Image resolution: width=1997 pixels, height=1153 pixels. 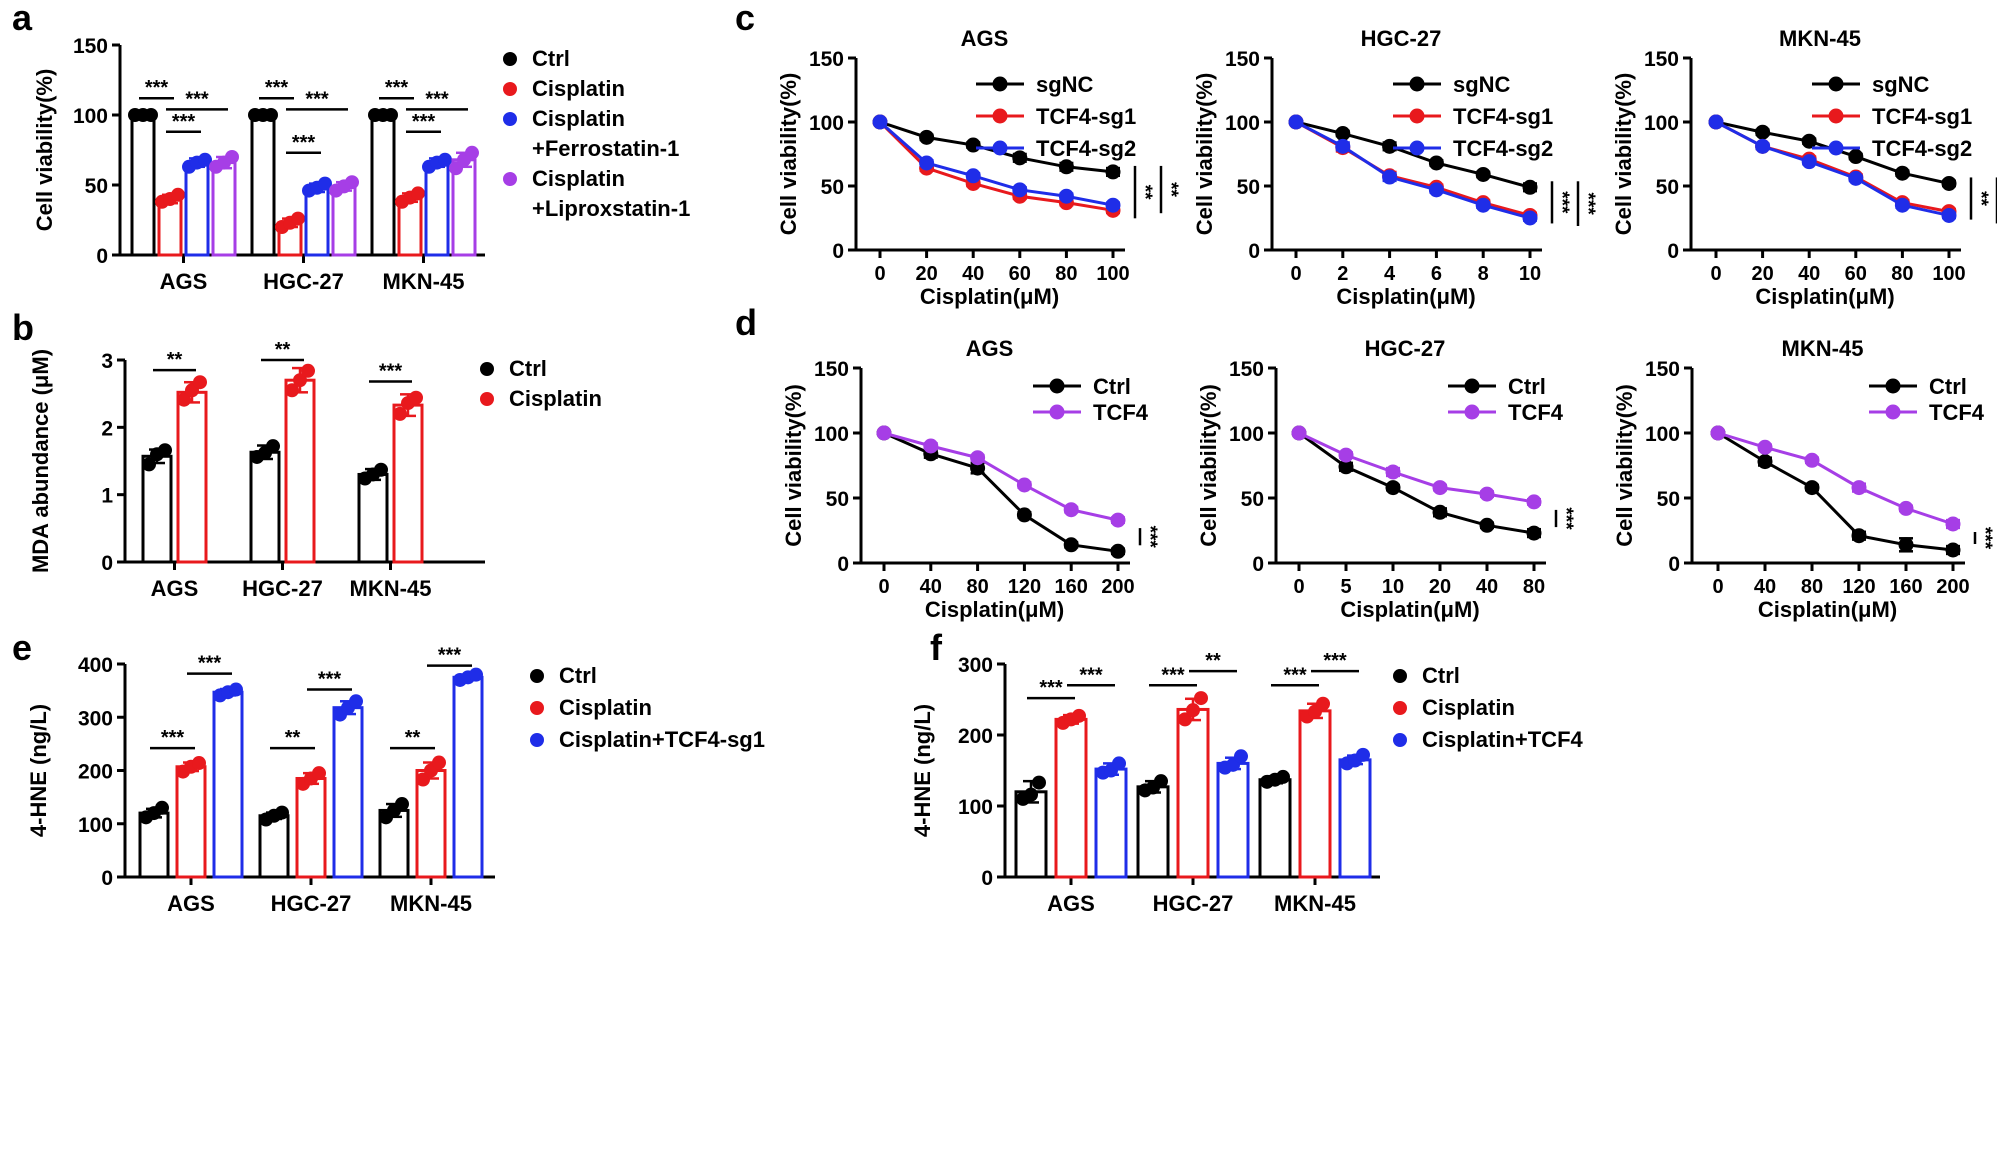 What do you see at coordinates (793, 465) in the screenshot?
I see `panel-d-1-y-label: Cell viability(%)` at bounding box center [793, 465].